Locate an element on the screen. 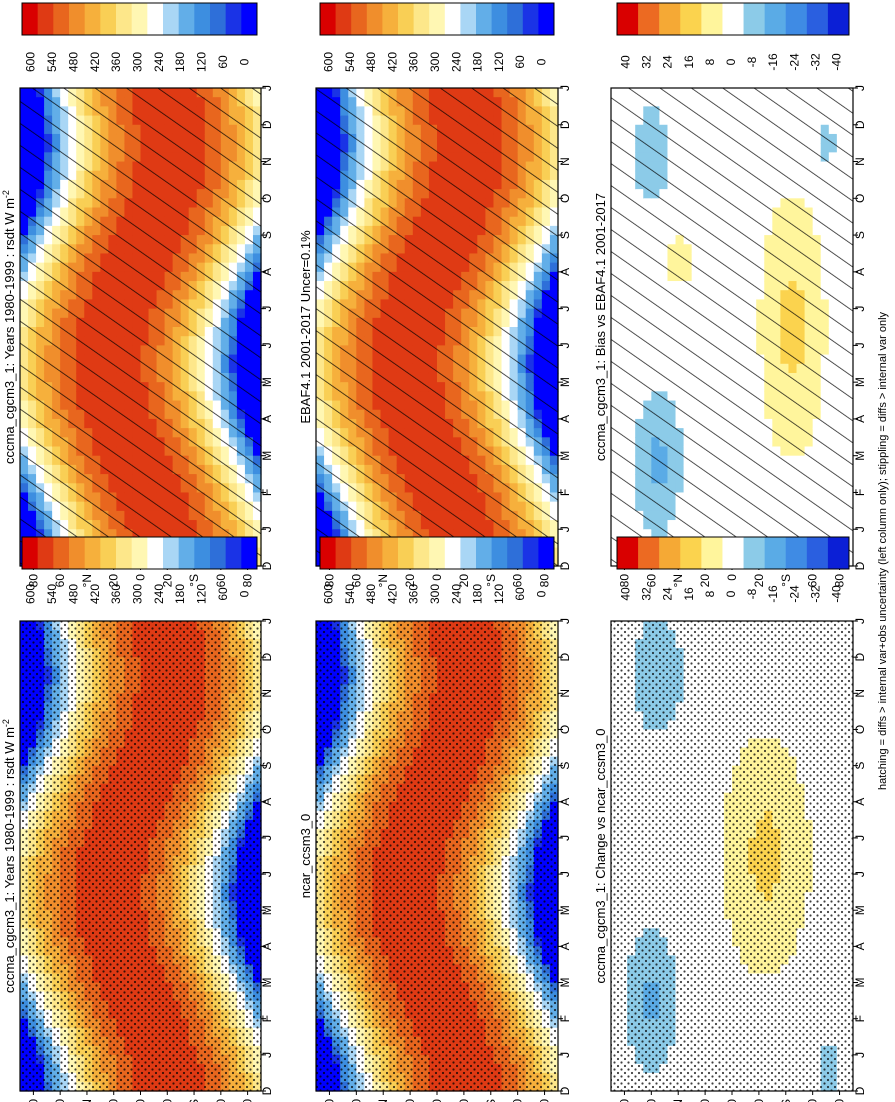  month-tick-label: O is located at coordinates (565, 198).